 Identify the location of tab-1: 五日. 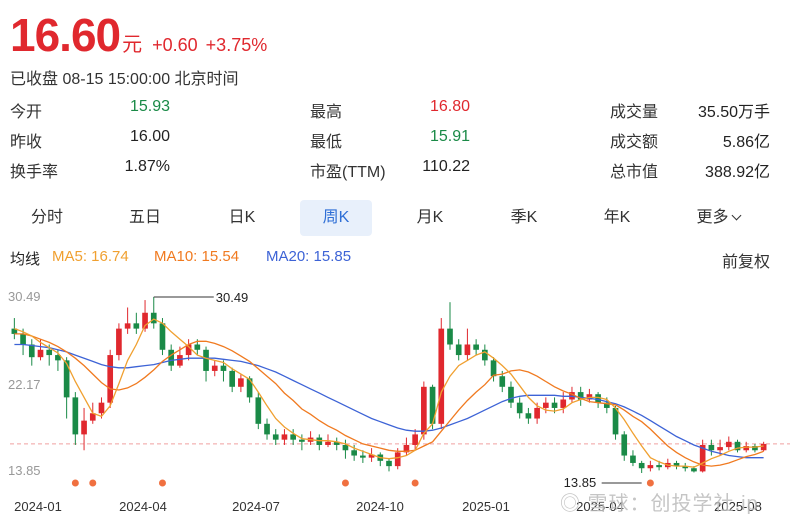
(145, 218).